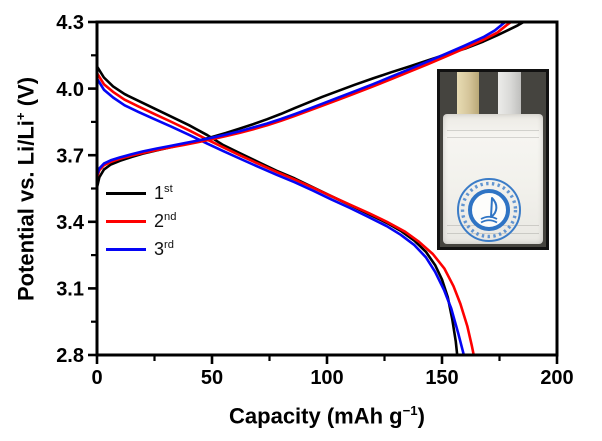 This screenshot has width=602, height=441. I want to click on university-seal-logo, so click(489, 210).